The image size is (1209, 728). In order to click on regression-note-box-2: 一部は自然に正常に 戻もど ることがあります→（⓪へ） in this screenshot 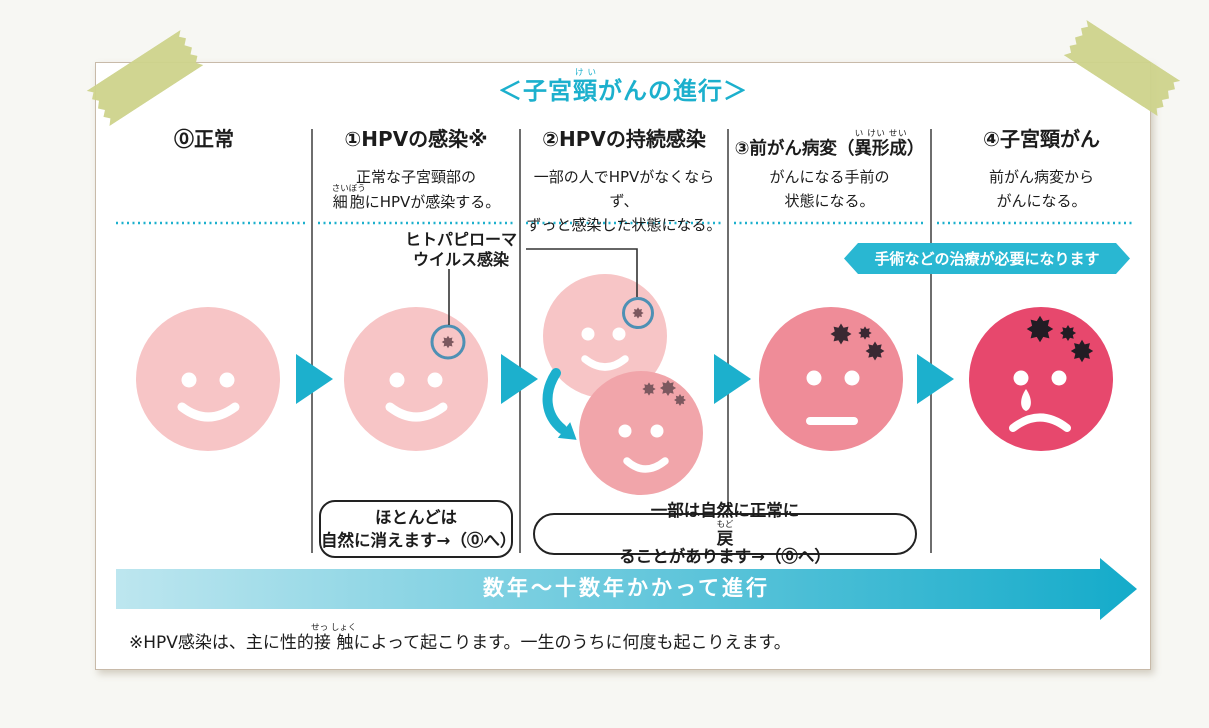, I will do `click(725, 533)`.